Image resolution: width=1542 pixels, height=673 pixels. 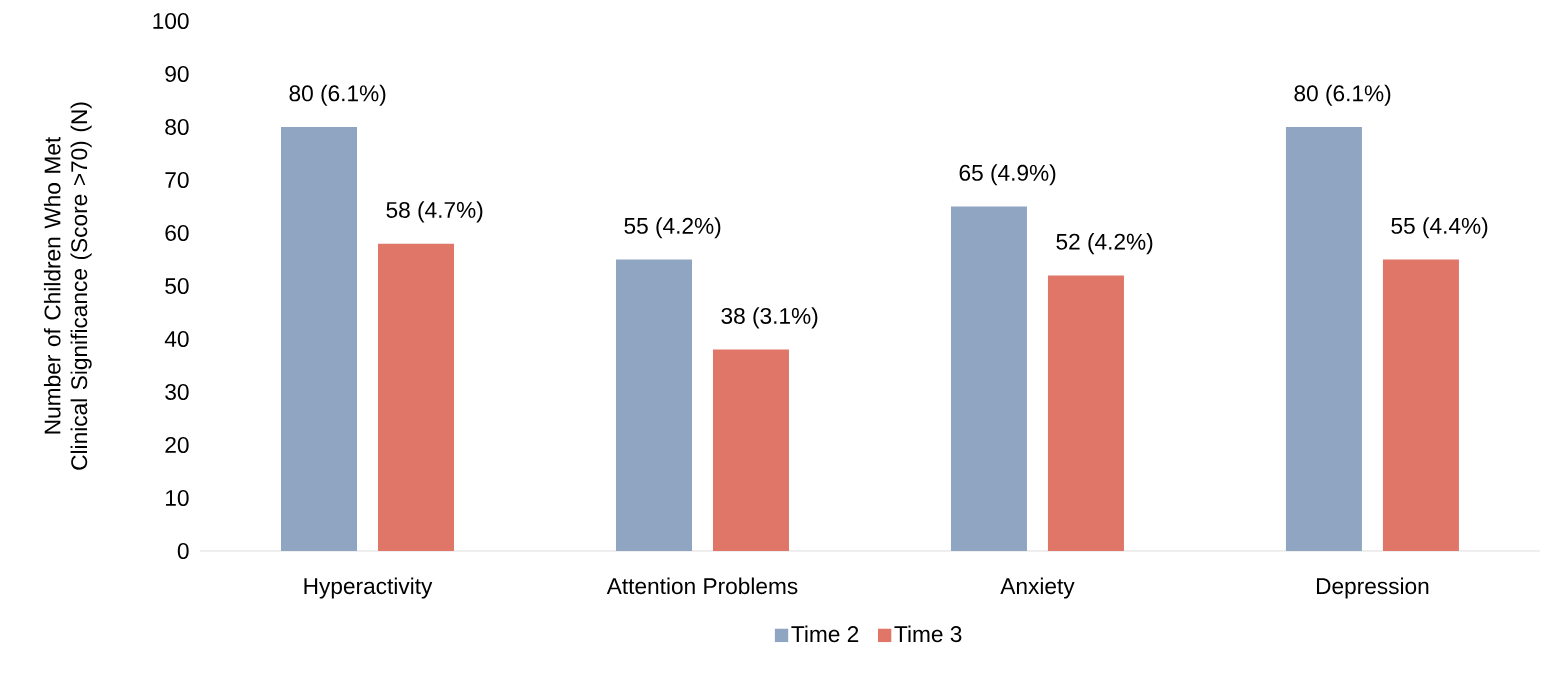 What do you see at coordinates (1007, 175) in the screenshot?
I see `data-label: 65 (4.9%)` at bounding box center [1007, 175].